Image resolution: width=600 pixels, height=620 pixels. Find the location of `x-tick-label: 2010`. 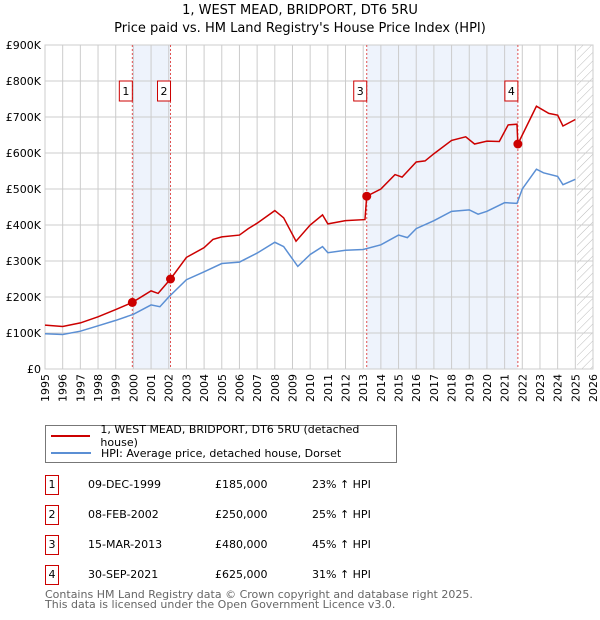

x-tick-label: 2010 is located at coordinates (310, 388).